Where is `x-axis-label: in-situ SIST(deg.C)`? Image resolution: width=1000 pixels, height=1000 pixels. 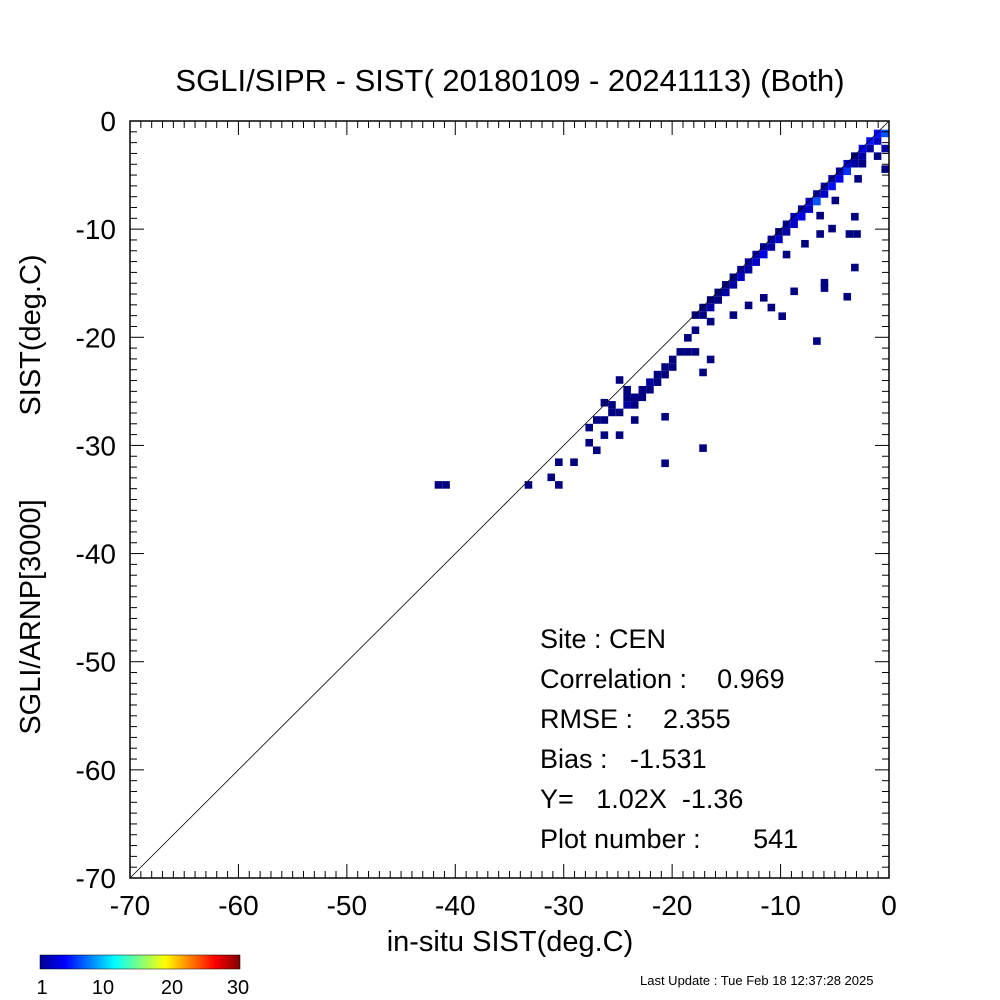
x-axis-label: in-situ SIST(deg.C) is located at coordinates (510, 942).